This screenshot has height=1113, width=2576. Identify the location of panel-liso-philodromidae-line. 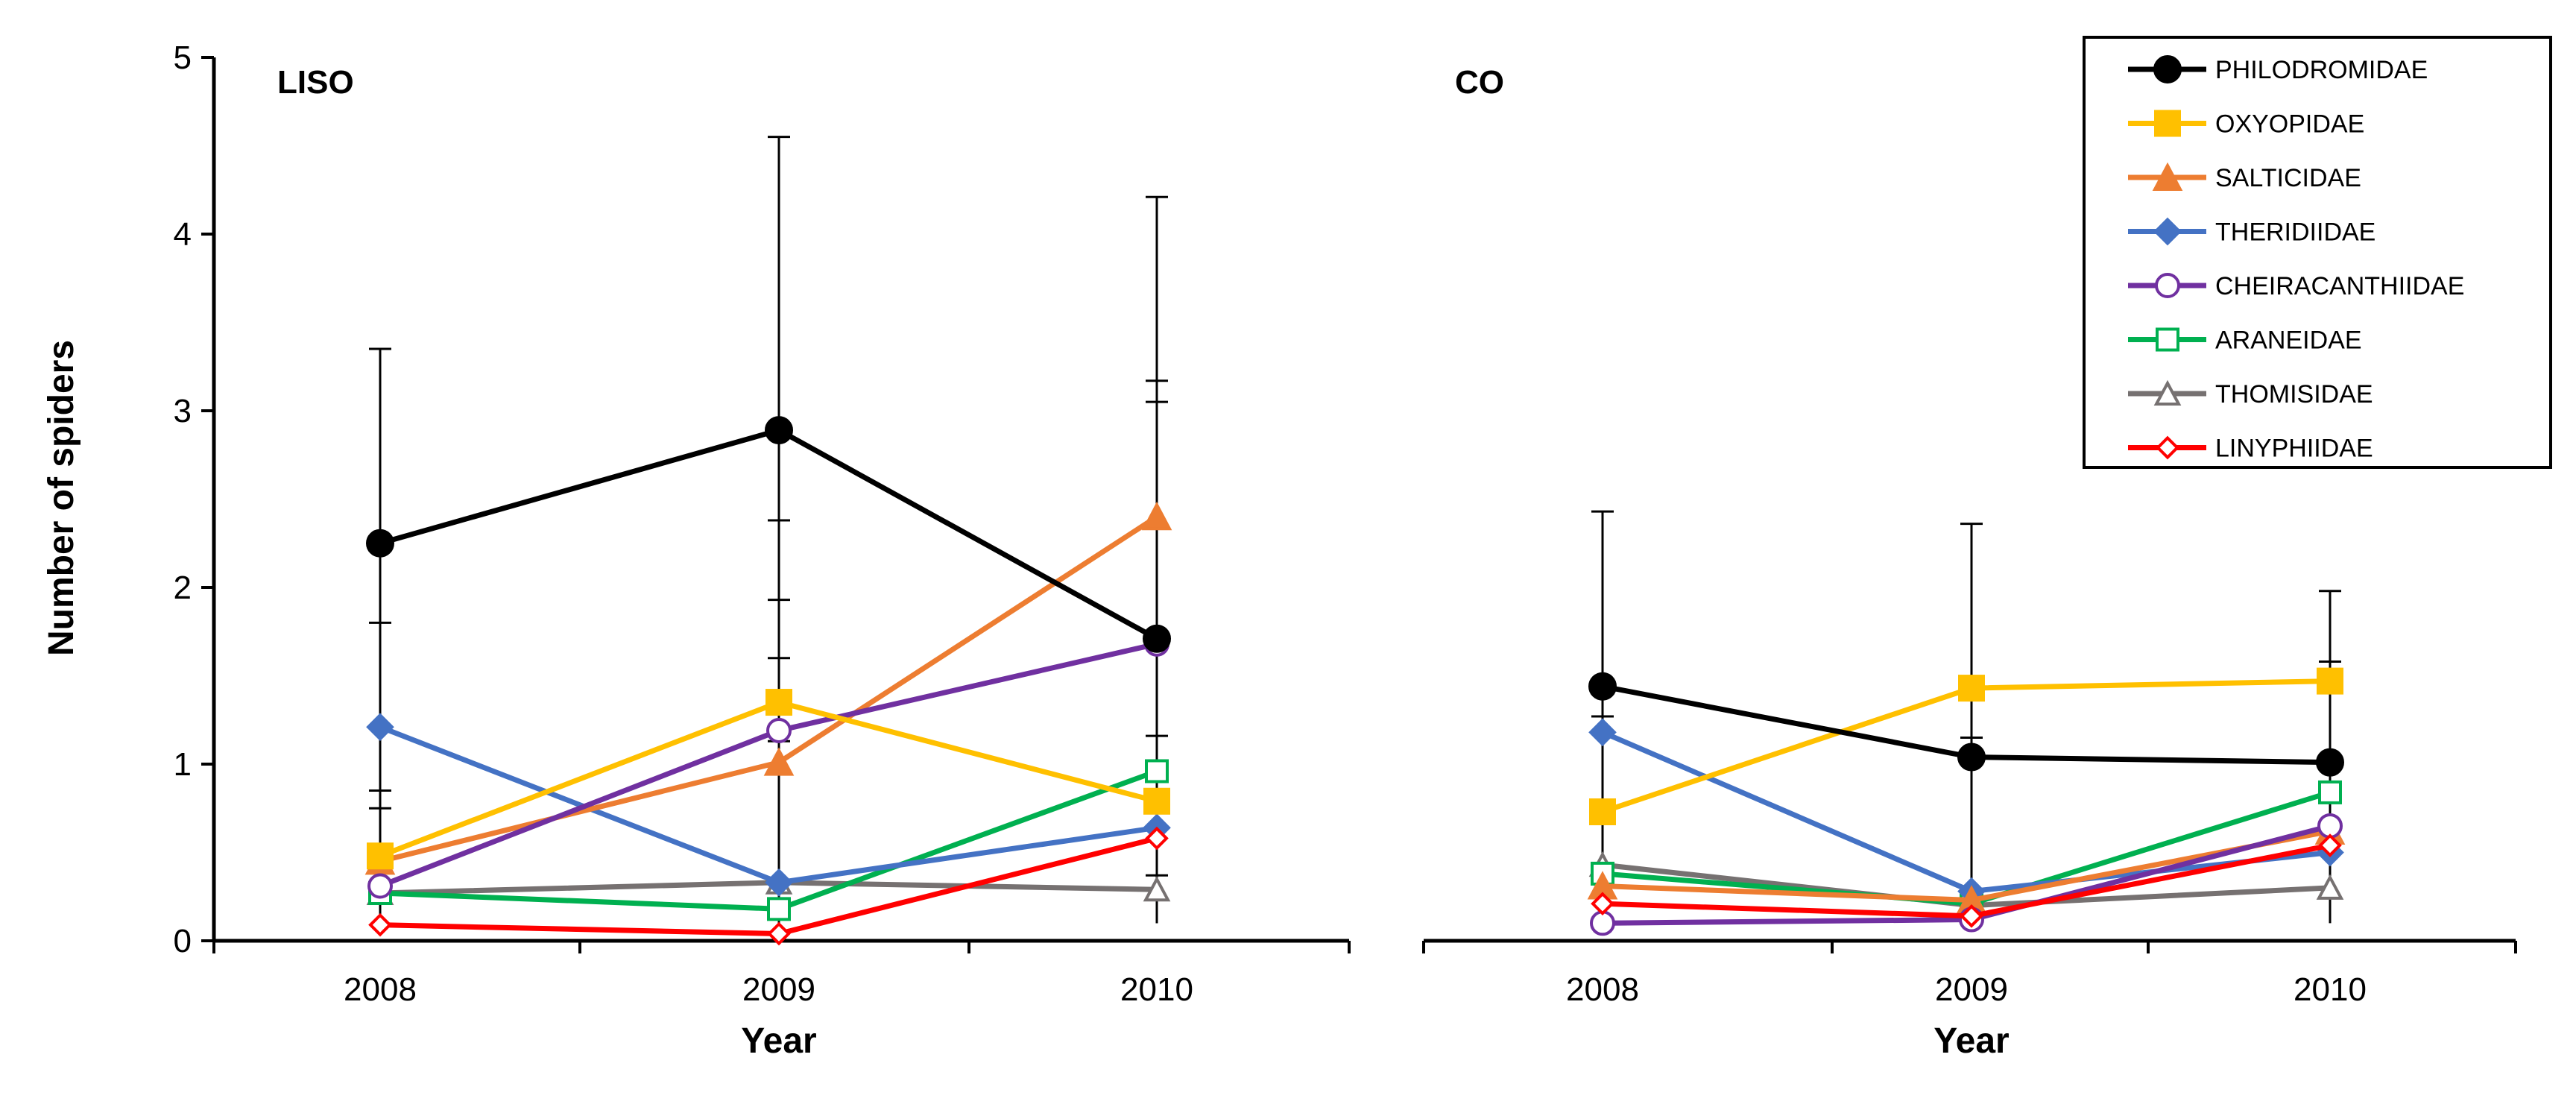
(768, 534).